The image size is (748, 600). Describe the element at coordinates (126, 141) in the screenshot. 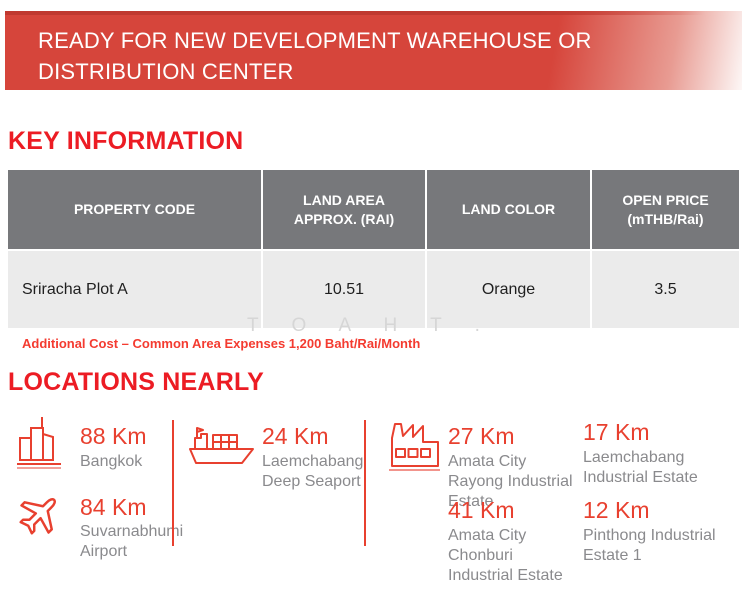

I see `key-information-heading: KEY INFORMATION` at that location.